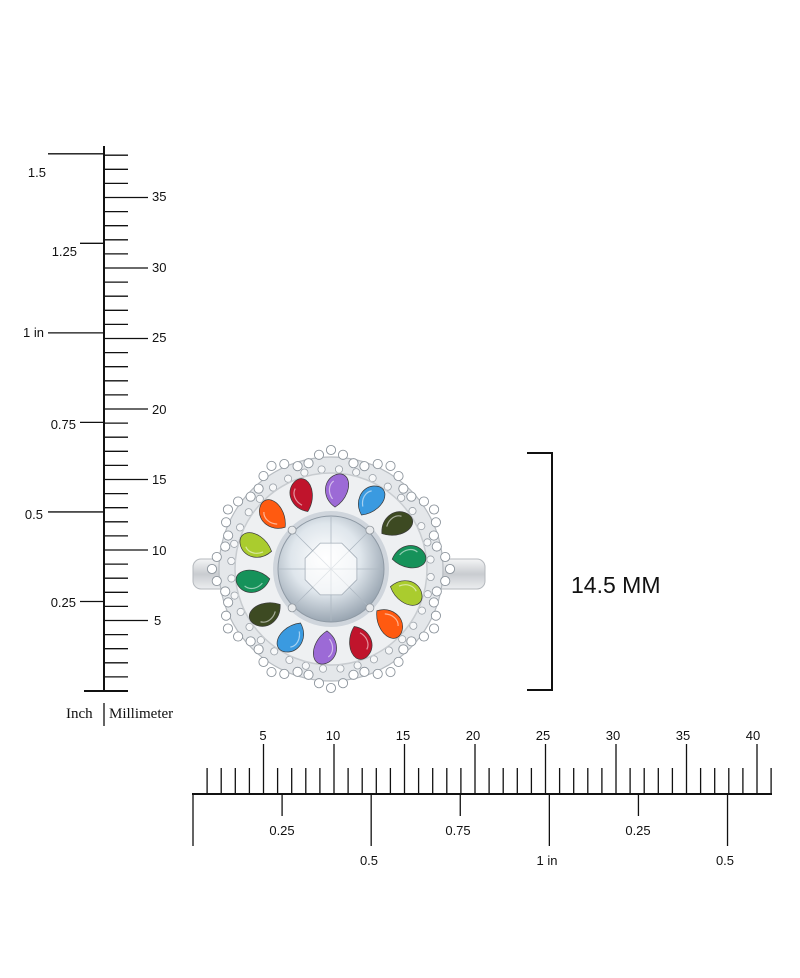 This screenshot has width=800, height=978. What do you see at coordinates (159, 337) in the screenshot?
I see `mm-label-25: 25` at bounding box center [159, 337].